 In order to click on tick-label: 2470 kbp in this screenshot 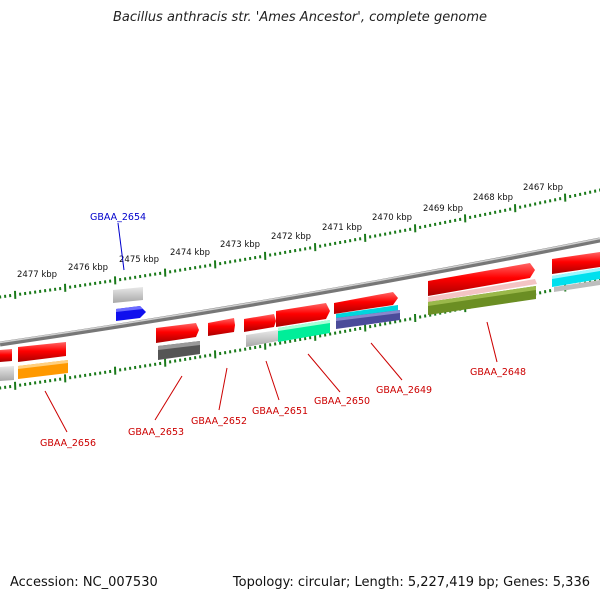, I will do `click(392, 218)`.